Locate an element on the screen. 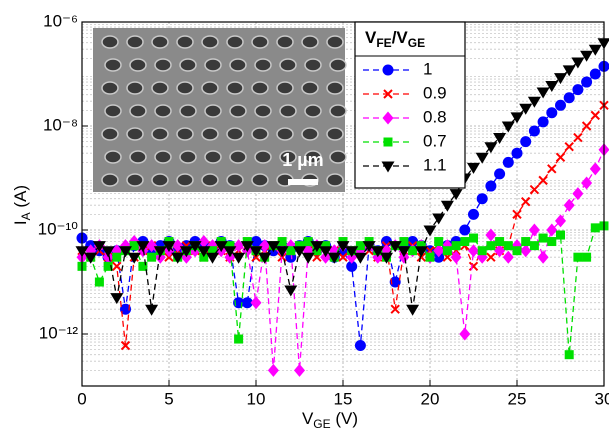 The width and height of the screenshot is (609, 431). x-tick-label: 10 is located at coordinates (256, 398).